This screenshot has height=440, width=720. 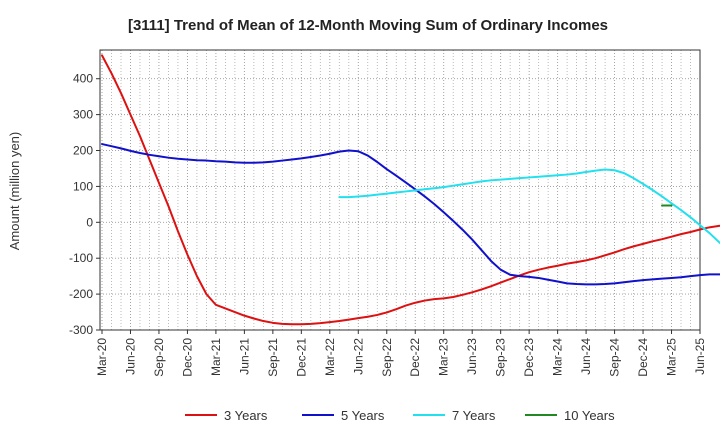 I want to click on x-tick-label: Jun-22, so click(x=358, y=356).